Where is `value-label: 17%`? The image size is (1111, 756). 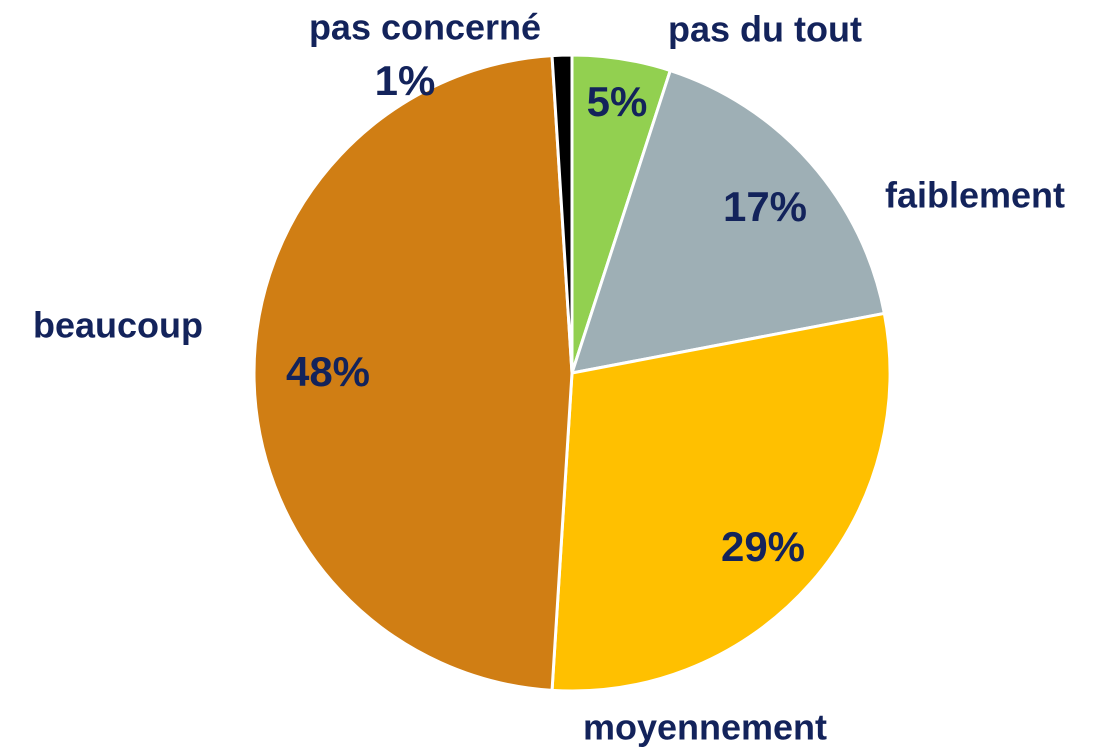
value-label: 17% is located at coordinates (765, 206).